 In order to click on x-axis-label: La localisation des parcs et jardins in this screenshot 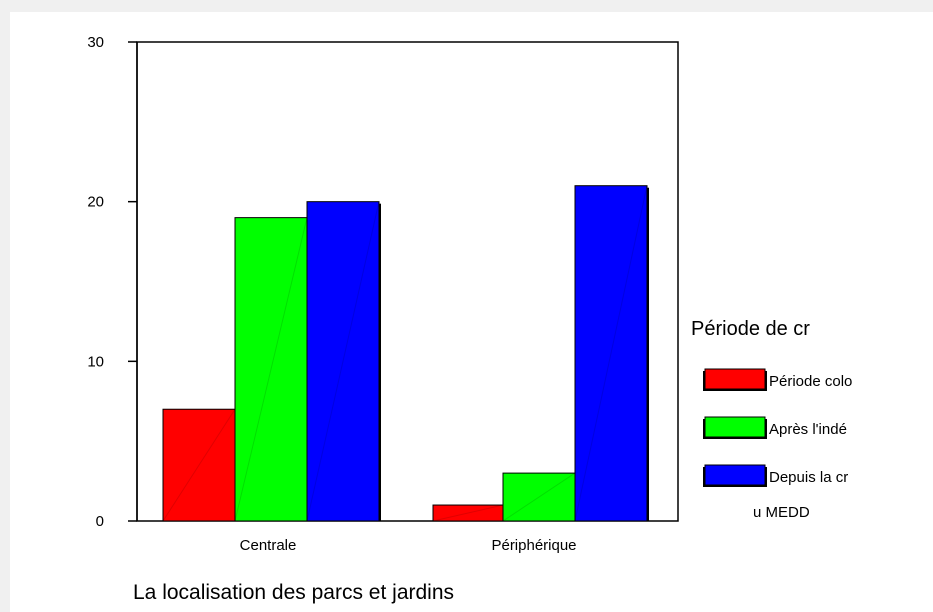, I will do `click(293, 592)`.